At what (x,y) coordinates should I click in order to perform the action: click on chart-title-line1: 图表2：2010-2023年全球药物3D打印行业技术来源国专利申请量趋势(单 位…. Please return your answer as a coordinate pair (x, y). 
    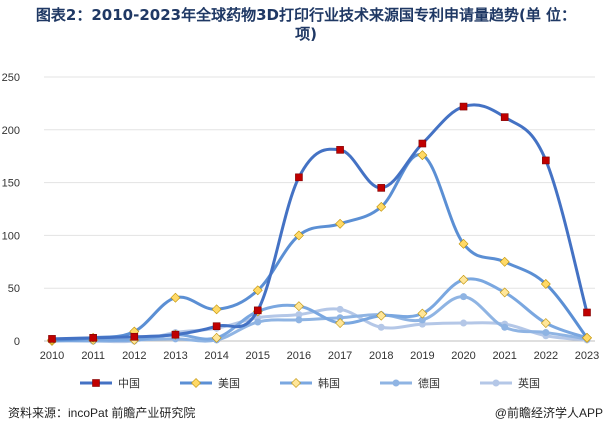
    Looking at the image, I should click on (306, 15).